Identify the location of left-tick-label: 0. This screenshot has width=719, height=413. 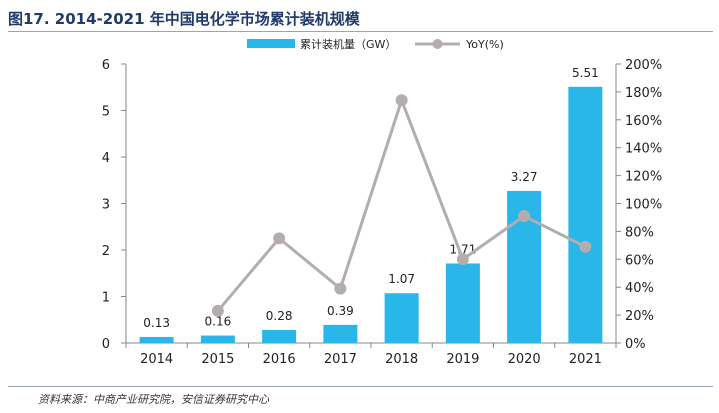
(106, 344).